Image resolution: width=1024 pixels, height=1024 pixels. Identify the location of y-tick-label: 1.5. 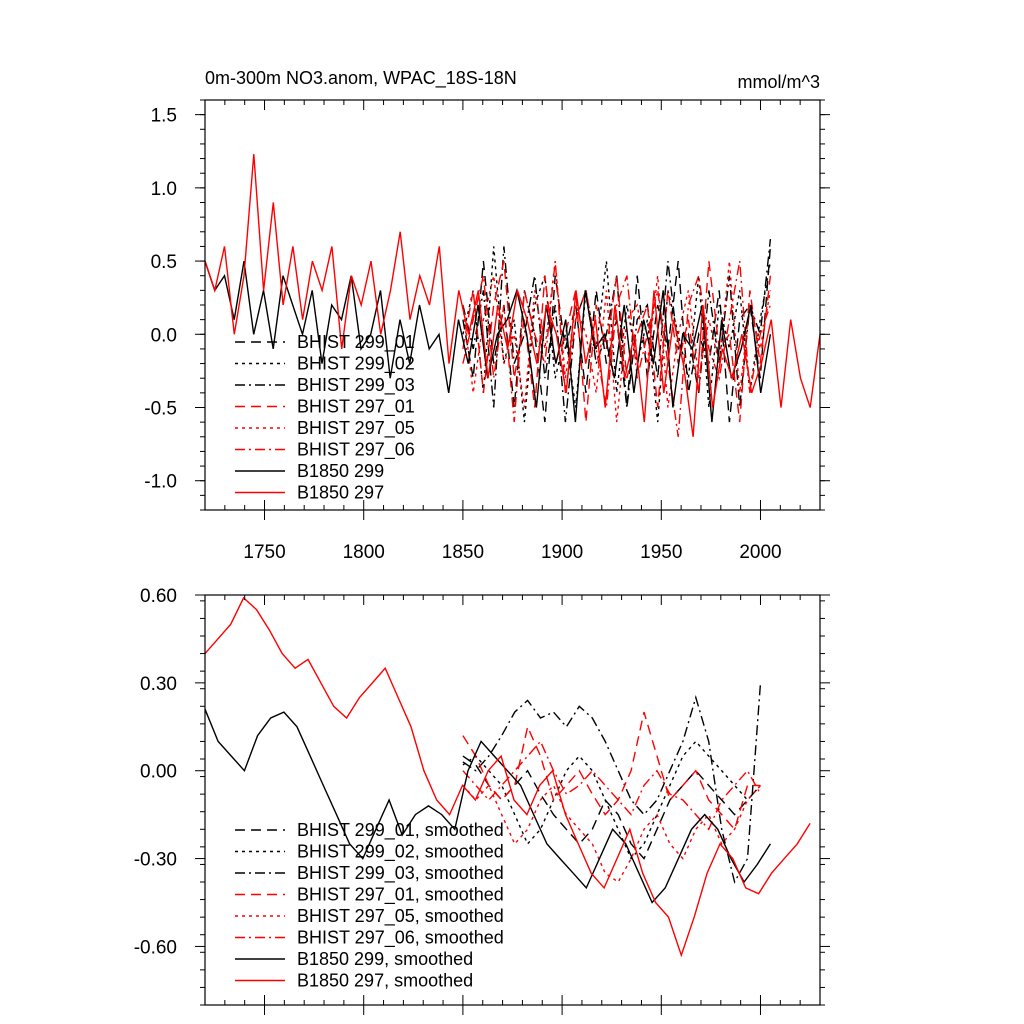
(164, 116).